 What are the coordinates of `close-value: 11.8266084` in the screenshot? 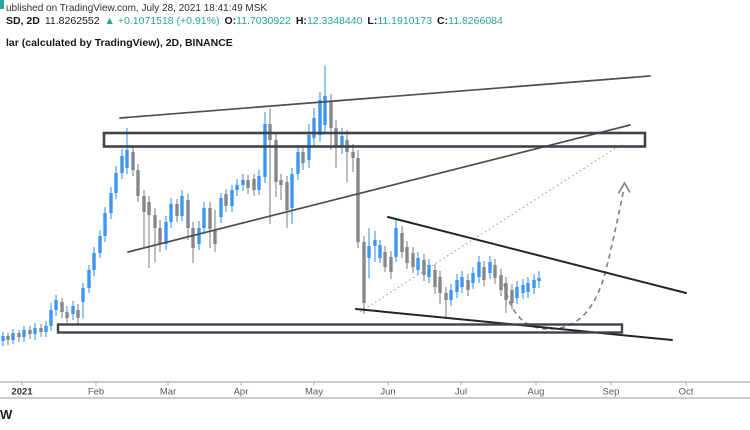 It's located at (475, 21).